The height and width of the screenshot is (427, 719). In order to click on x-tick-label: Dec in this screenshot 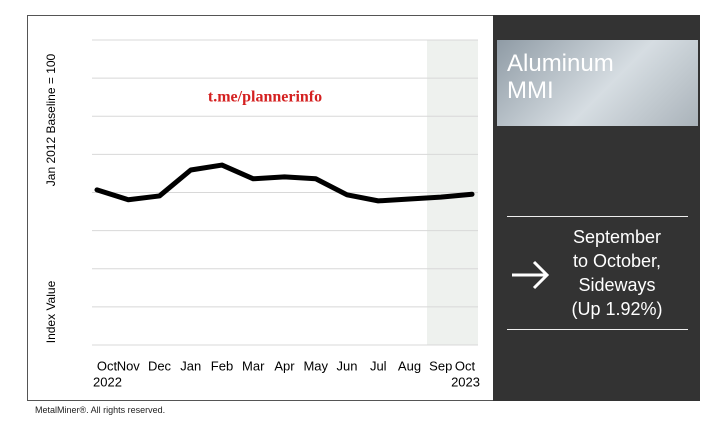, I will do `click(160, 365)`.